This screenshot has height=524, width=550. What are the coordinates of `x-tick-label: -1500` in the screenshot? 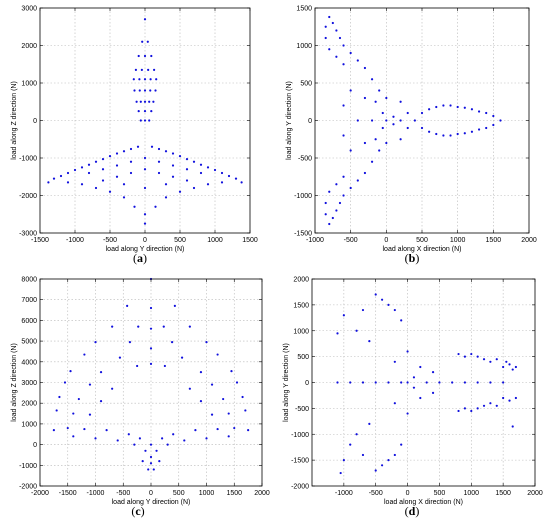 It's located at (40, 240).